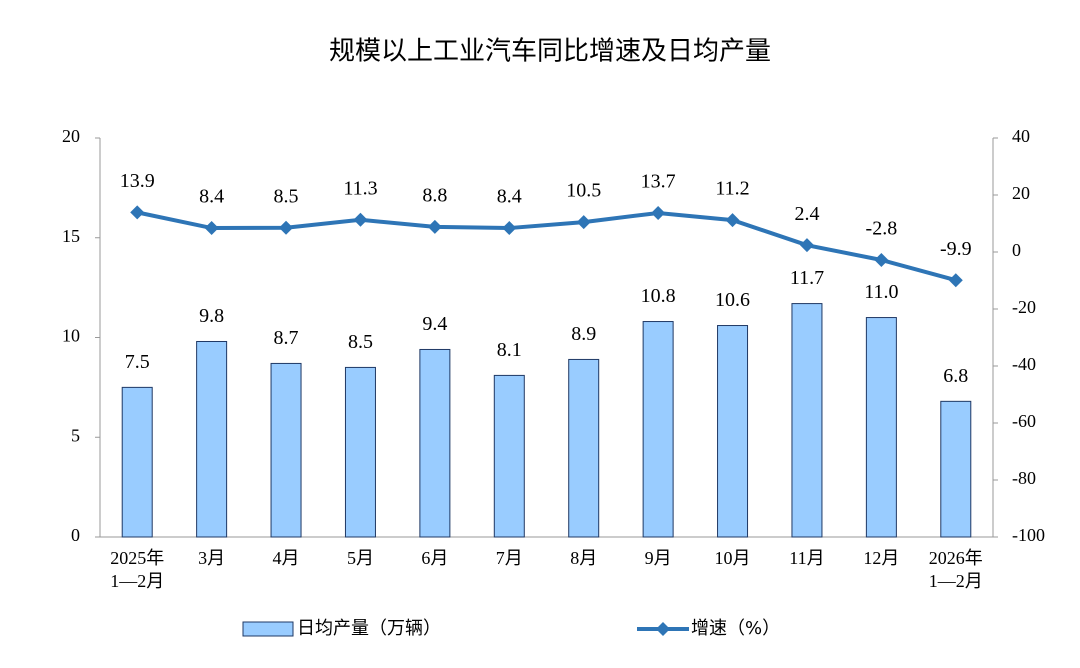 This screenshot has width=1080, height=668. Describe the element at coordinates (71, 136) in the screenshot. I see `y-tick-label: 20` at that location.